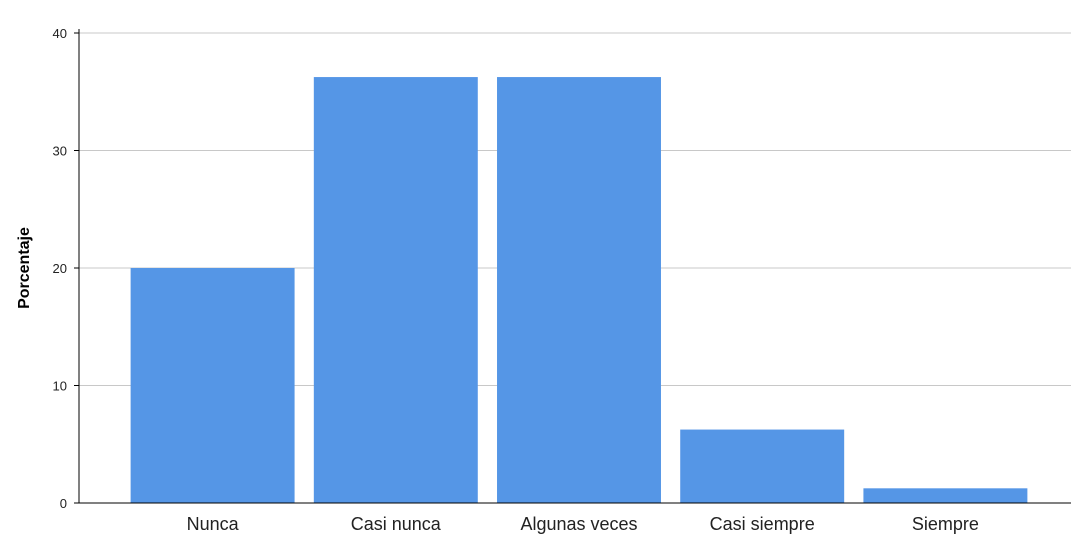 This screenshot has width=1074, height=536. Describe the element at coordinates (60, 151) in the screenshot. I see `y-tick-label: 30` at that location.